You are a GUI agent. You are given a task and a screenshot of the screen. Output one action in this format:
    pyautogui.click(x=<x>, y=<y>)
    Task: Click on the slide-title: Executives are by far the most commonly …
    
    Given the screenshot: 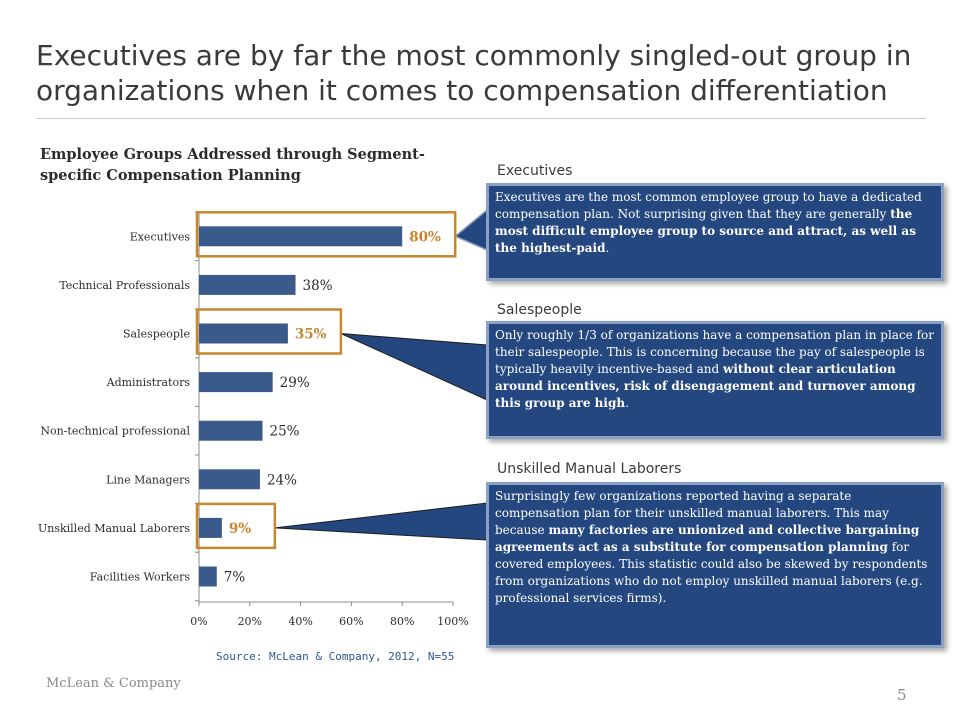 What is the action you would take?
    pyautogui.click(x=474, y=73)
    